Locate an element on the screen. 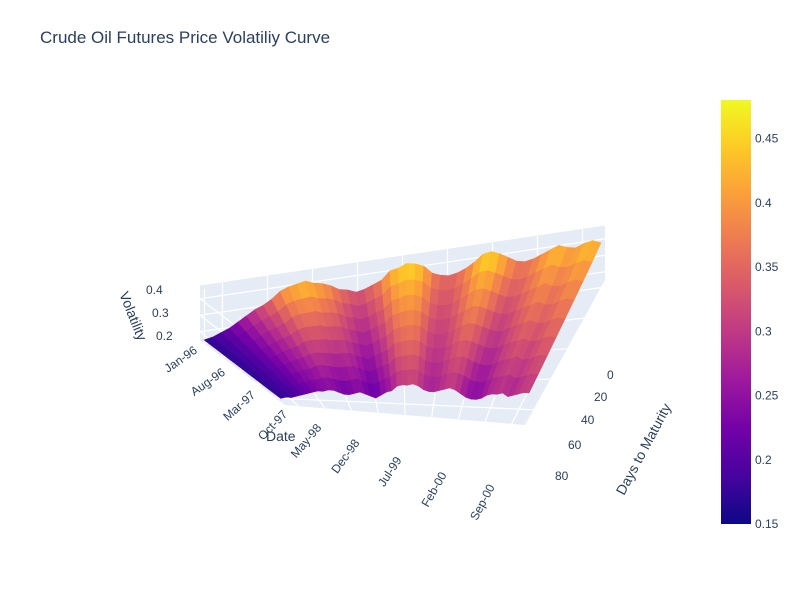 This screenshot has height=600, width=800. x-tick-label: Jan-96 is located at coordinates (181, 359).